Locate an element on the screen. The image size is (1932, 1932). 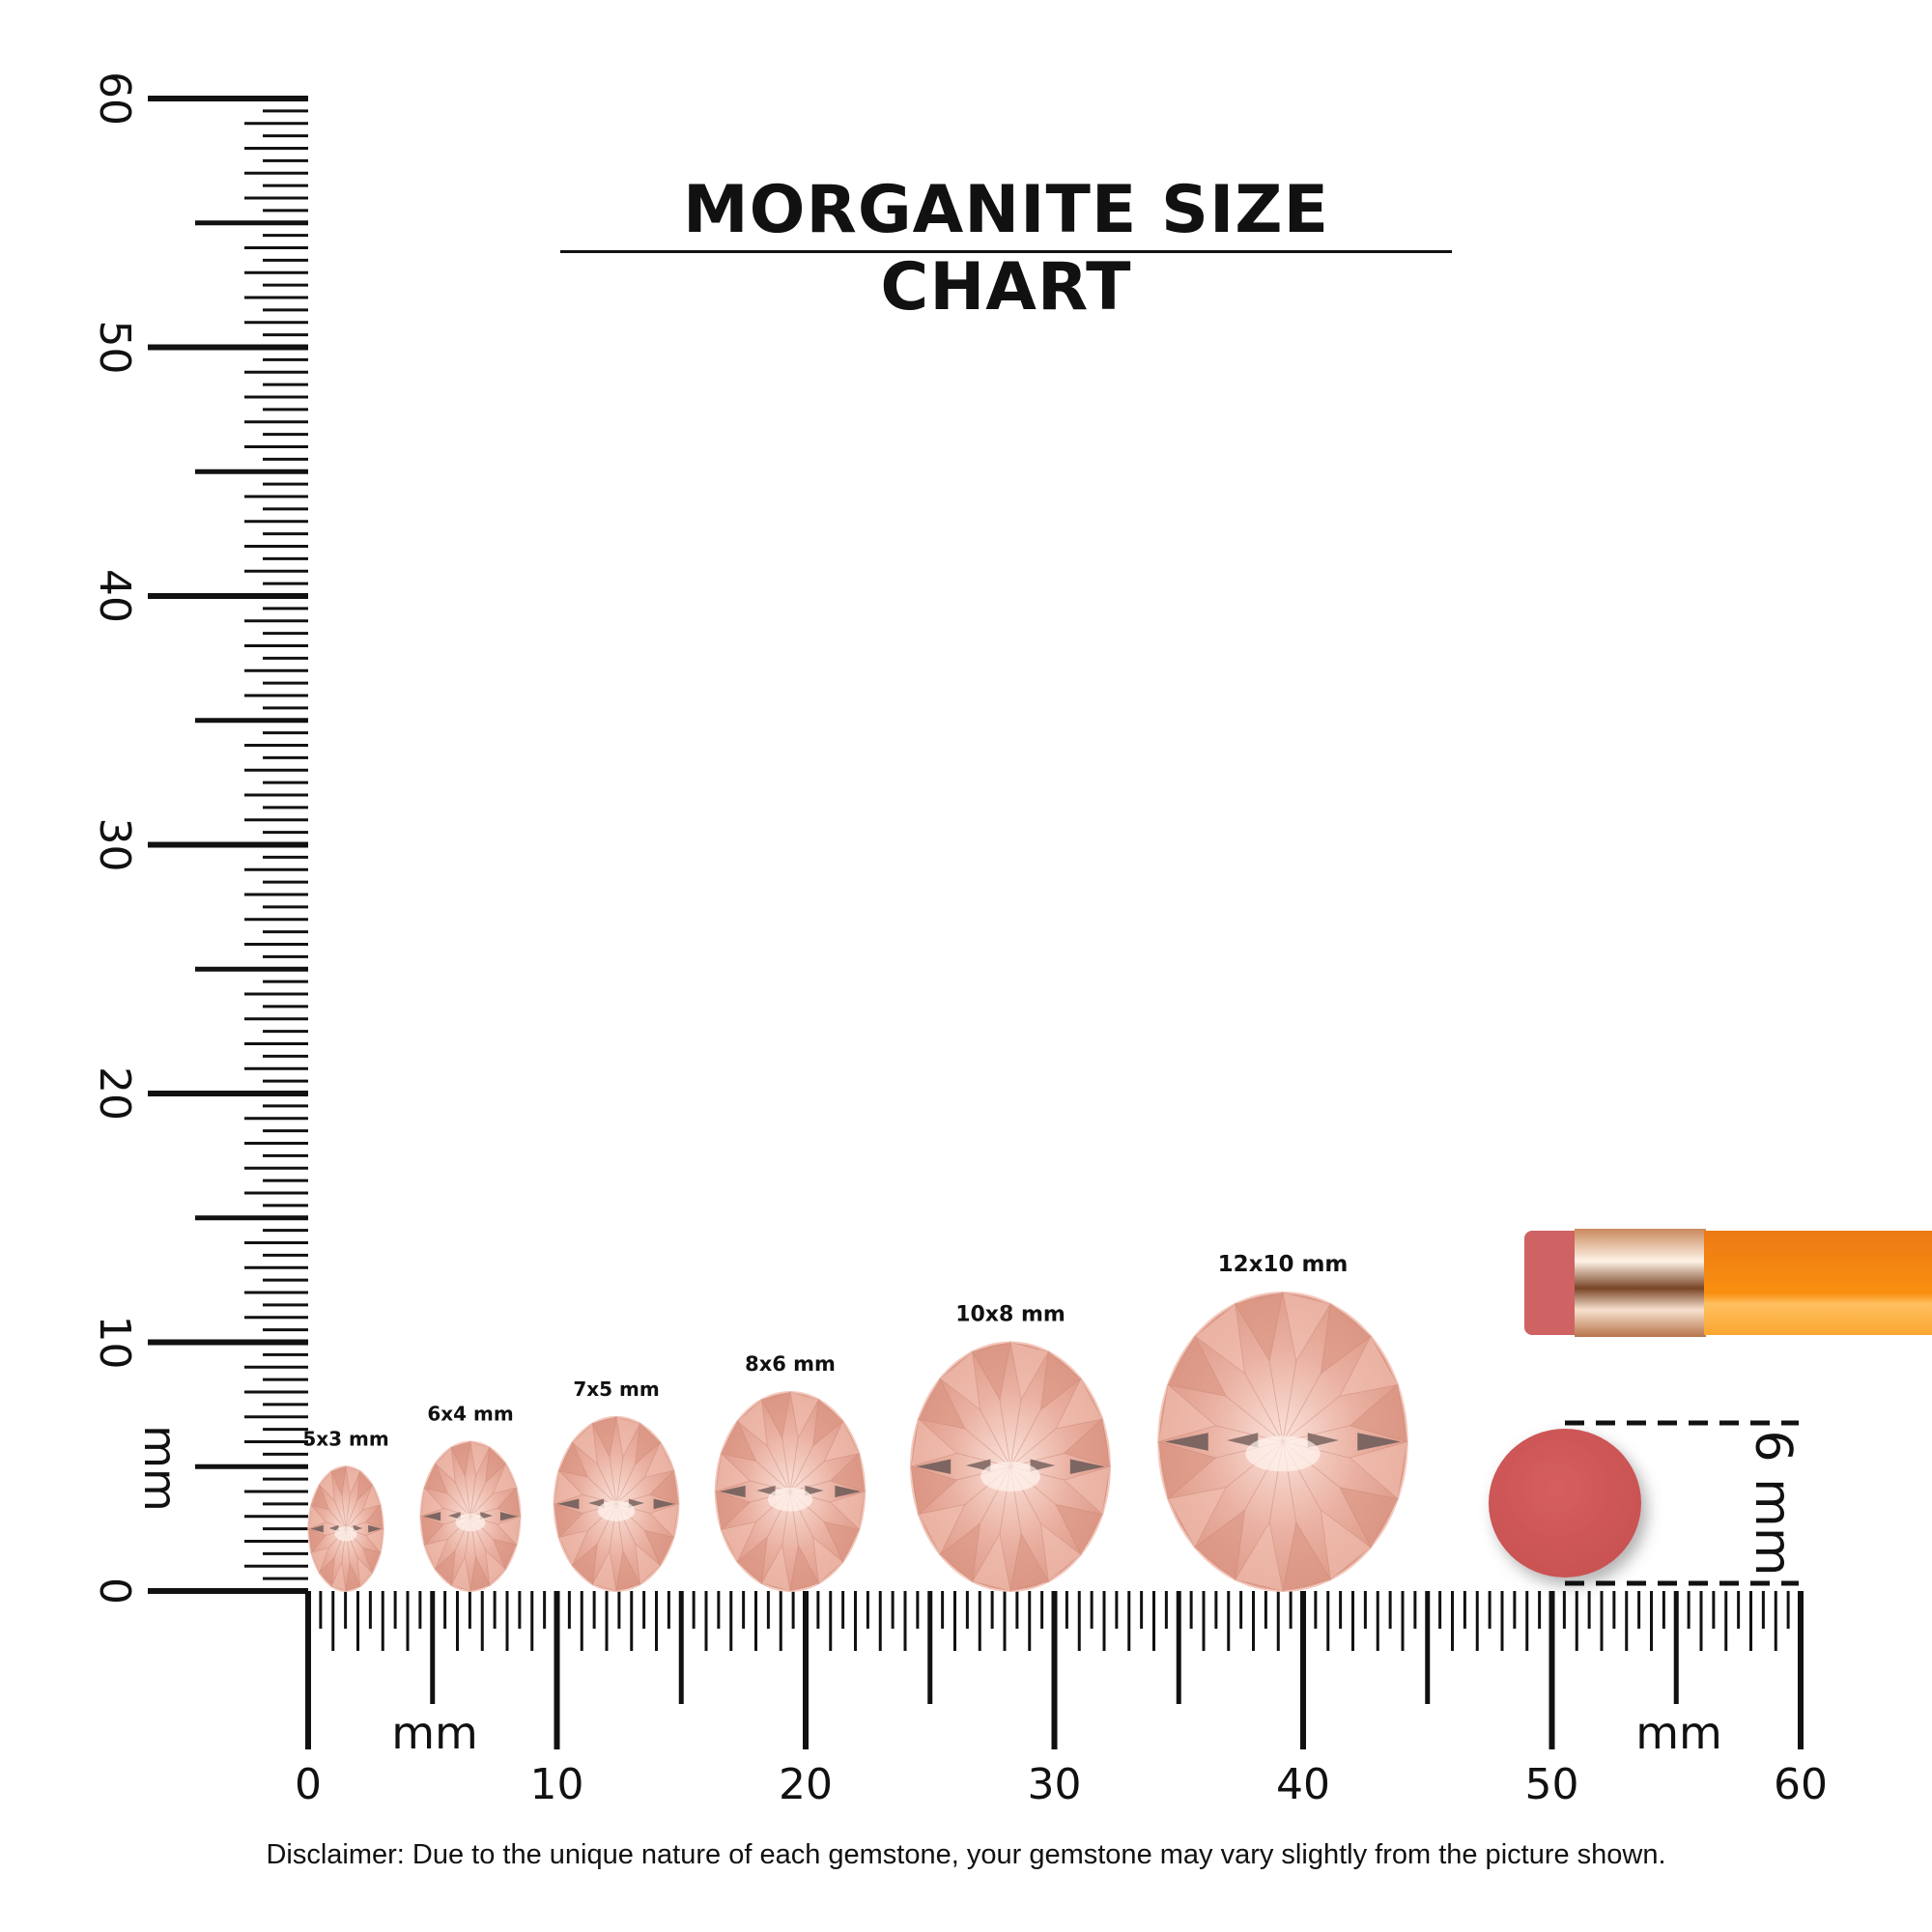
vertical-unit-label: mm is located at coordinates (160, 1468).